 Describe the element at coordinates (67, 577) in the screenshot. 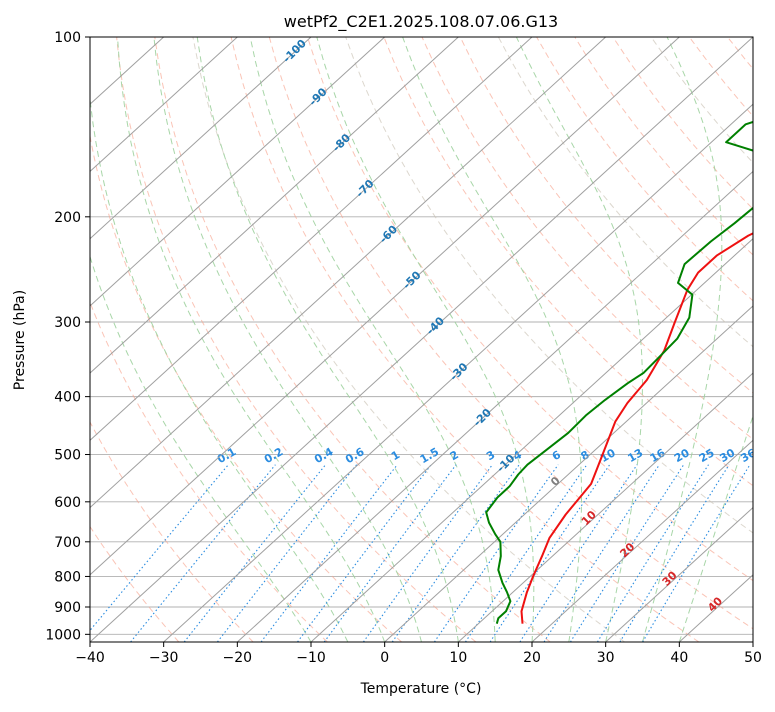

I see `y-tick-label: 800` at that location.